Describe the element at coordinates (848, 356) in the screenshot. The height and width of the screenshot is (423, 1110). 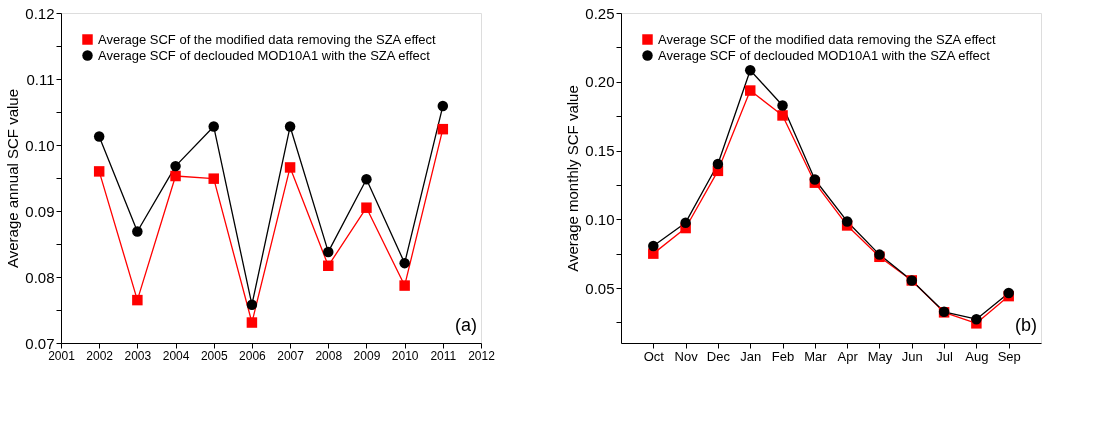
I see `x-tick-label: Apr` at that location.